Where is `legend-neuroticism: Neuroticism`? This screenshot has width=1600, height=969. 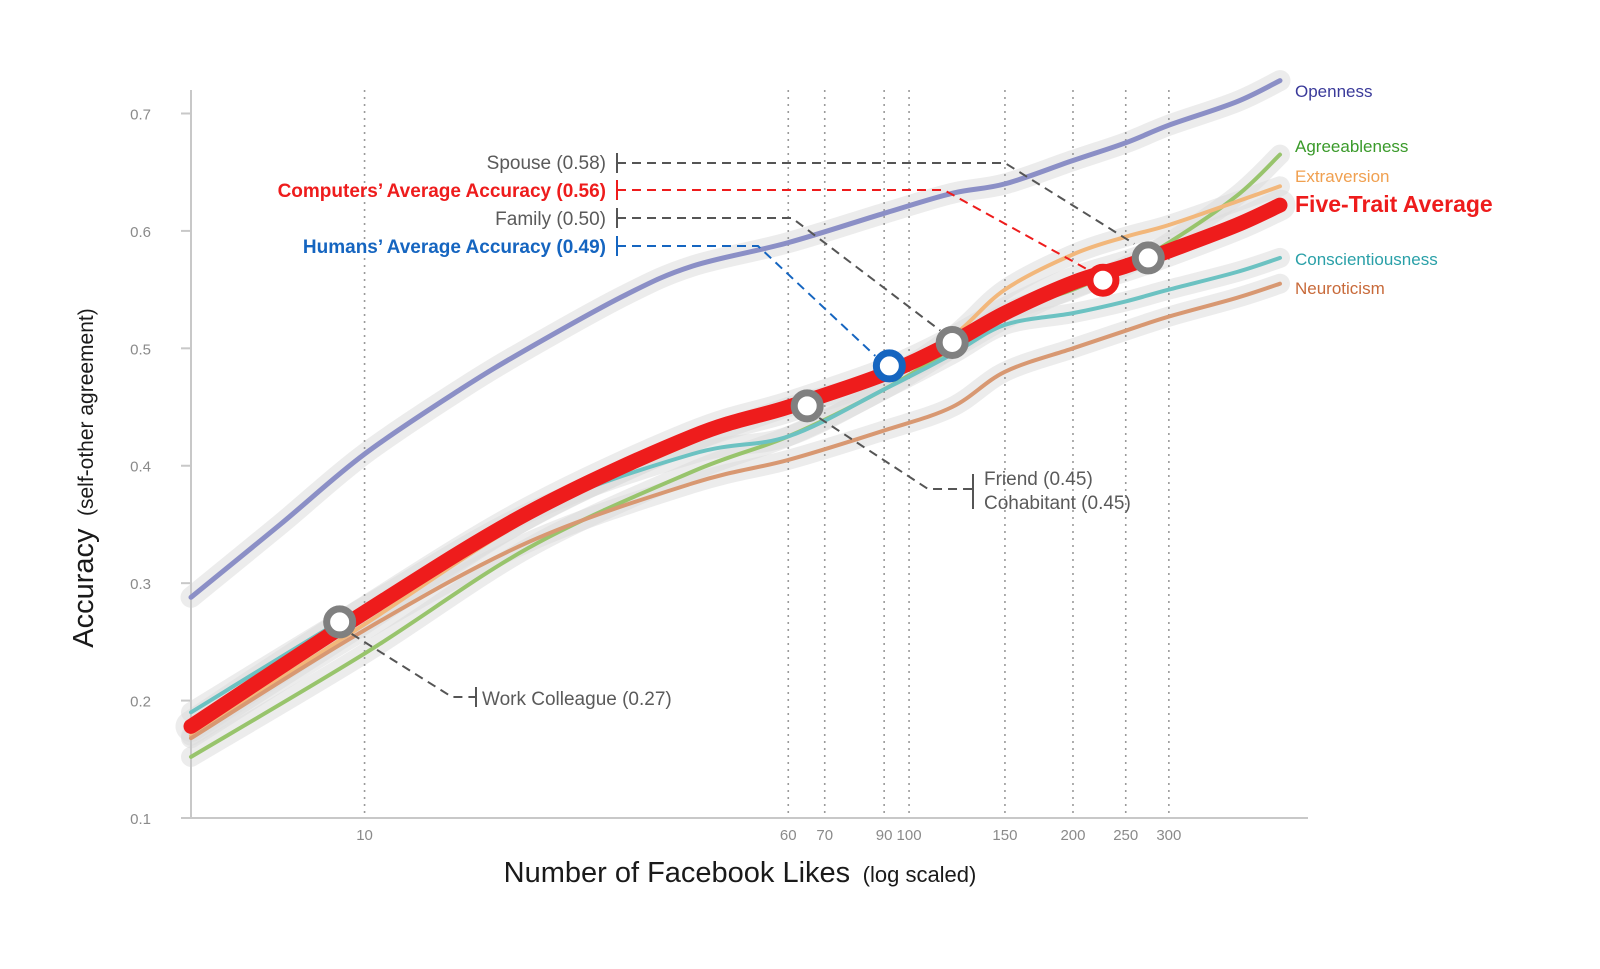 legend-neuroticism: Neuroticism is located at coordinates (1340, 288).